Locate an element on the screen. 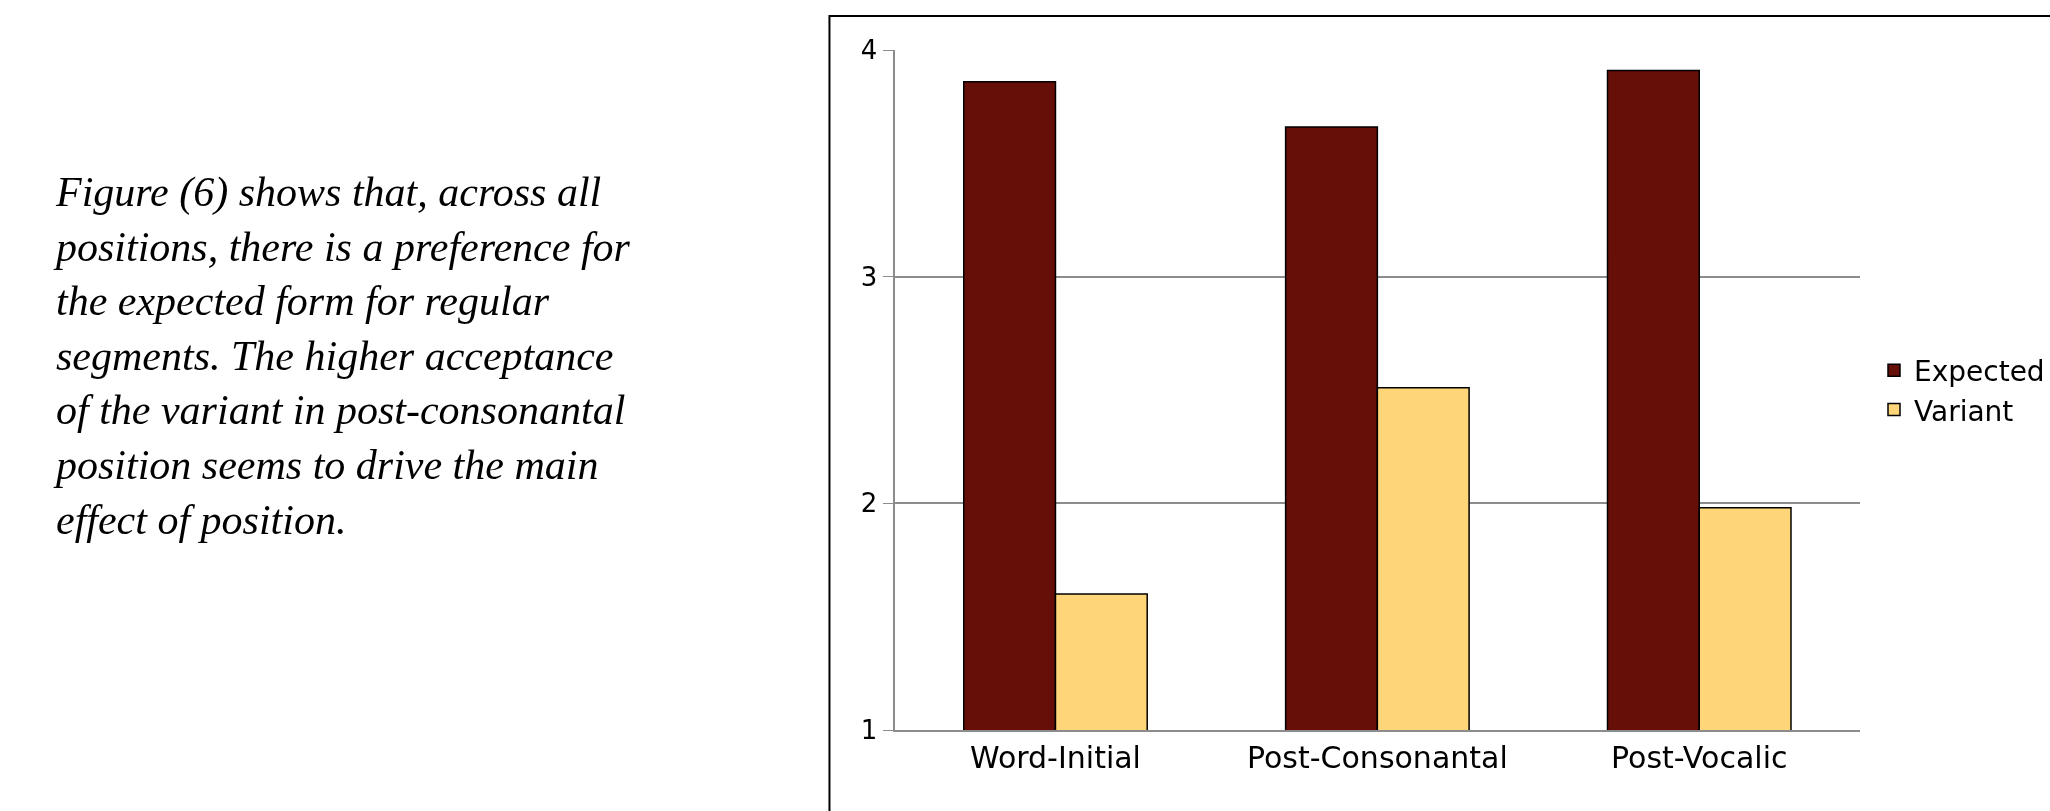 This screenshot has width=2050, height=811. y-tick-label: 4 is located at coordinates (869, 50).